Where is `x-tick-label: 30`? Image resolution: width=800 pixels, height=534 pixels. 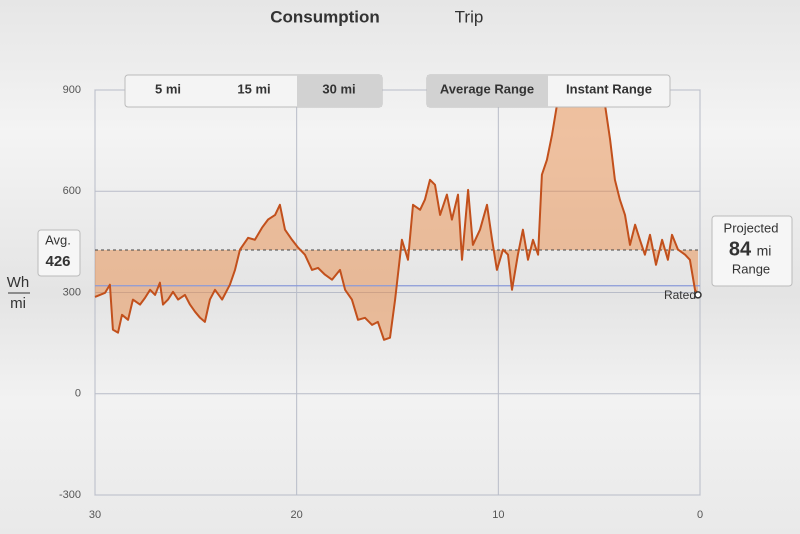
x-tick-label: 30 is located at coordinates (95, 515).